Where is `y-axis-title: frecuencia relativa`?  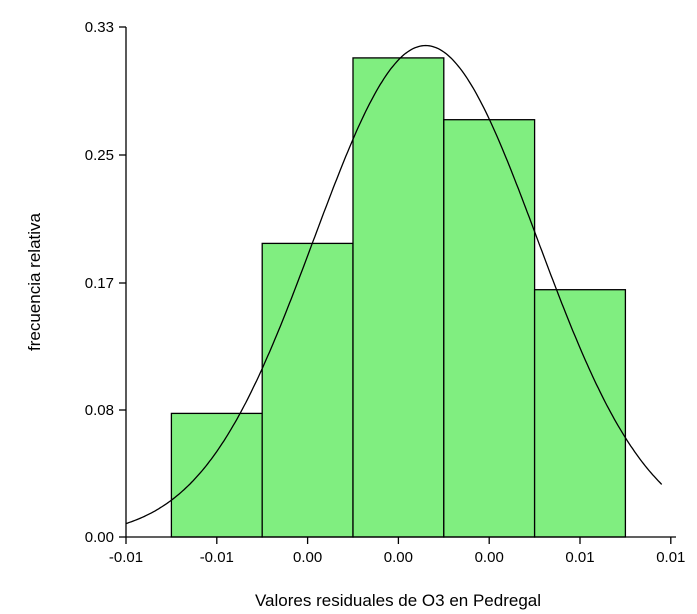
y-axis-title: frecuencia relativa is located at coordinates (34, 281).